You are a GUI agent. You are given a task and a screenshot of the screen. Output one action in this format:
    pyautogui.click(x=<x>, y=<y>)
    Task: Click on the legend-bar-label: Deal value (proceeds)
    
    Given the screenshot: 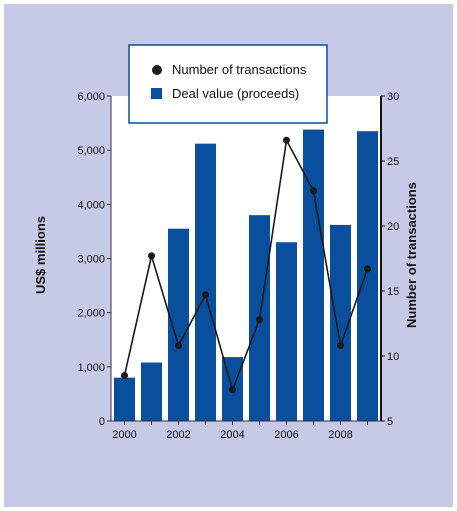 What is the action you would take?
    pyautogui.click(x=235, y=93)
    